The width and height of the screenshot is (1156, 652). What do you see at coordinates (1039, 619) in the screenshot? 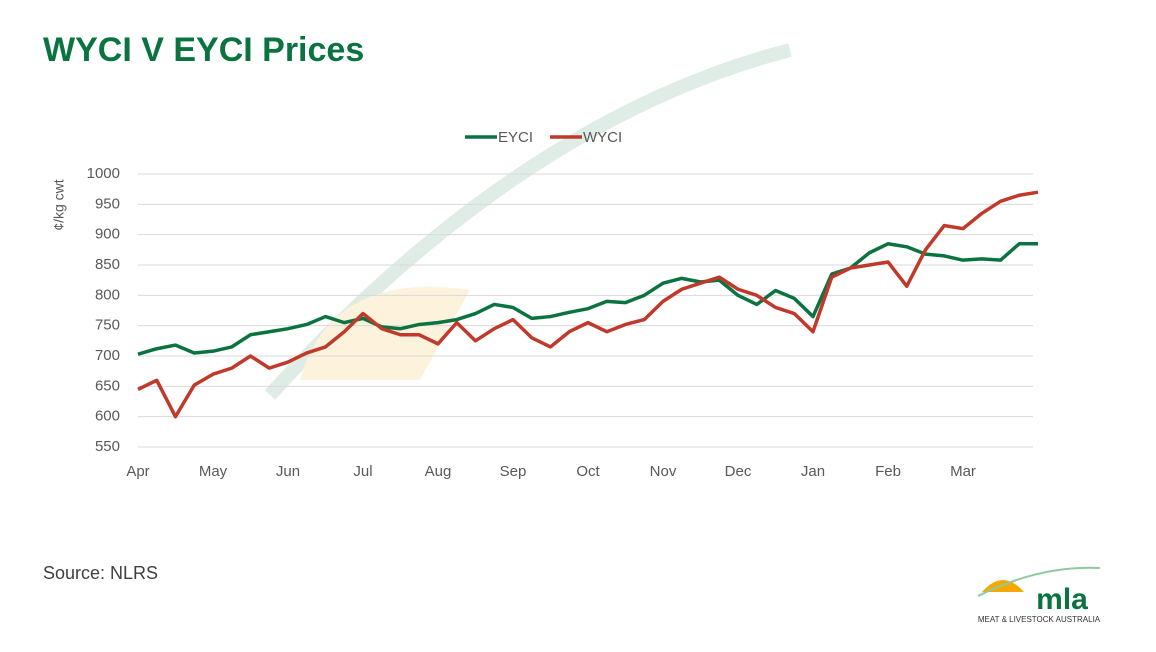
I see `logo-subtitle: MEAT & LIVESTOCK AUSTRALIA` at bounding box center [1039, 619].